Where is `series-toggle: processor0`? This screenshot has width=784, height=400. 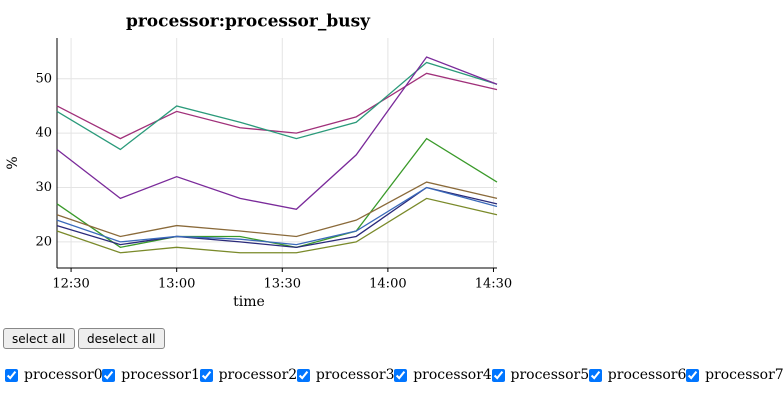
series-toggle: processor0 is located at coordinates (54, 375).